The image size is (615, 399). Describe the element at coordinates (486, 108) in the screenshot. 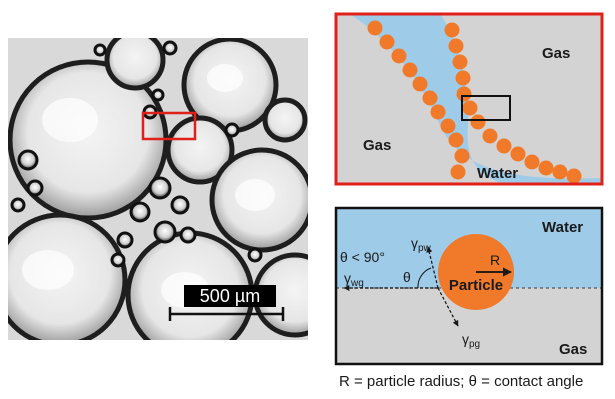

I see `detail-region-box` at that location.